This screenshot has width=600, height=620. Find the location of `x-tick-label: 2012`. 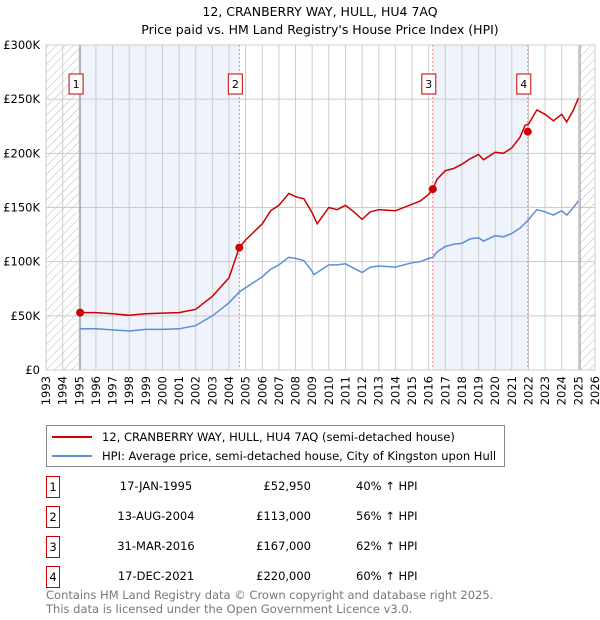

x-tick-label: 2012 is located at coordinates (362, 390).